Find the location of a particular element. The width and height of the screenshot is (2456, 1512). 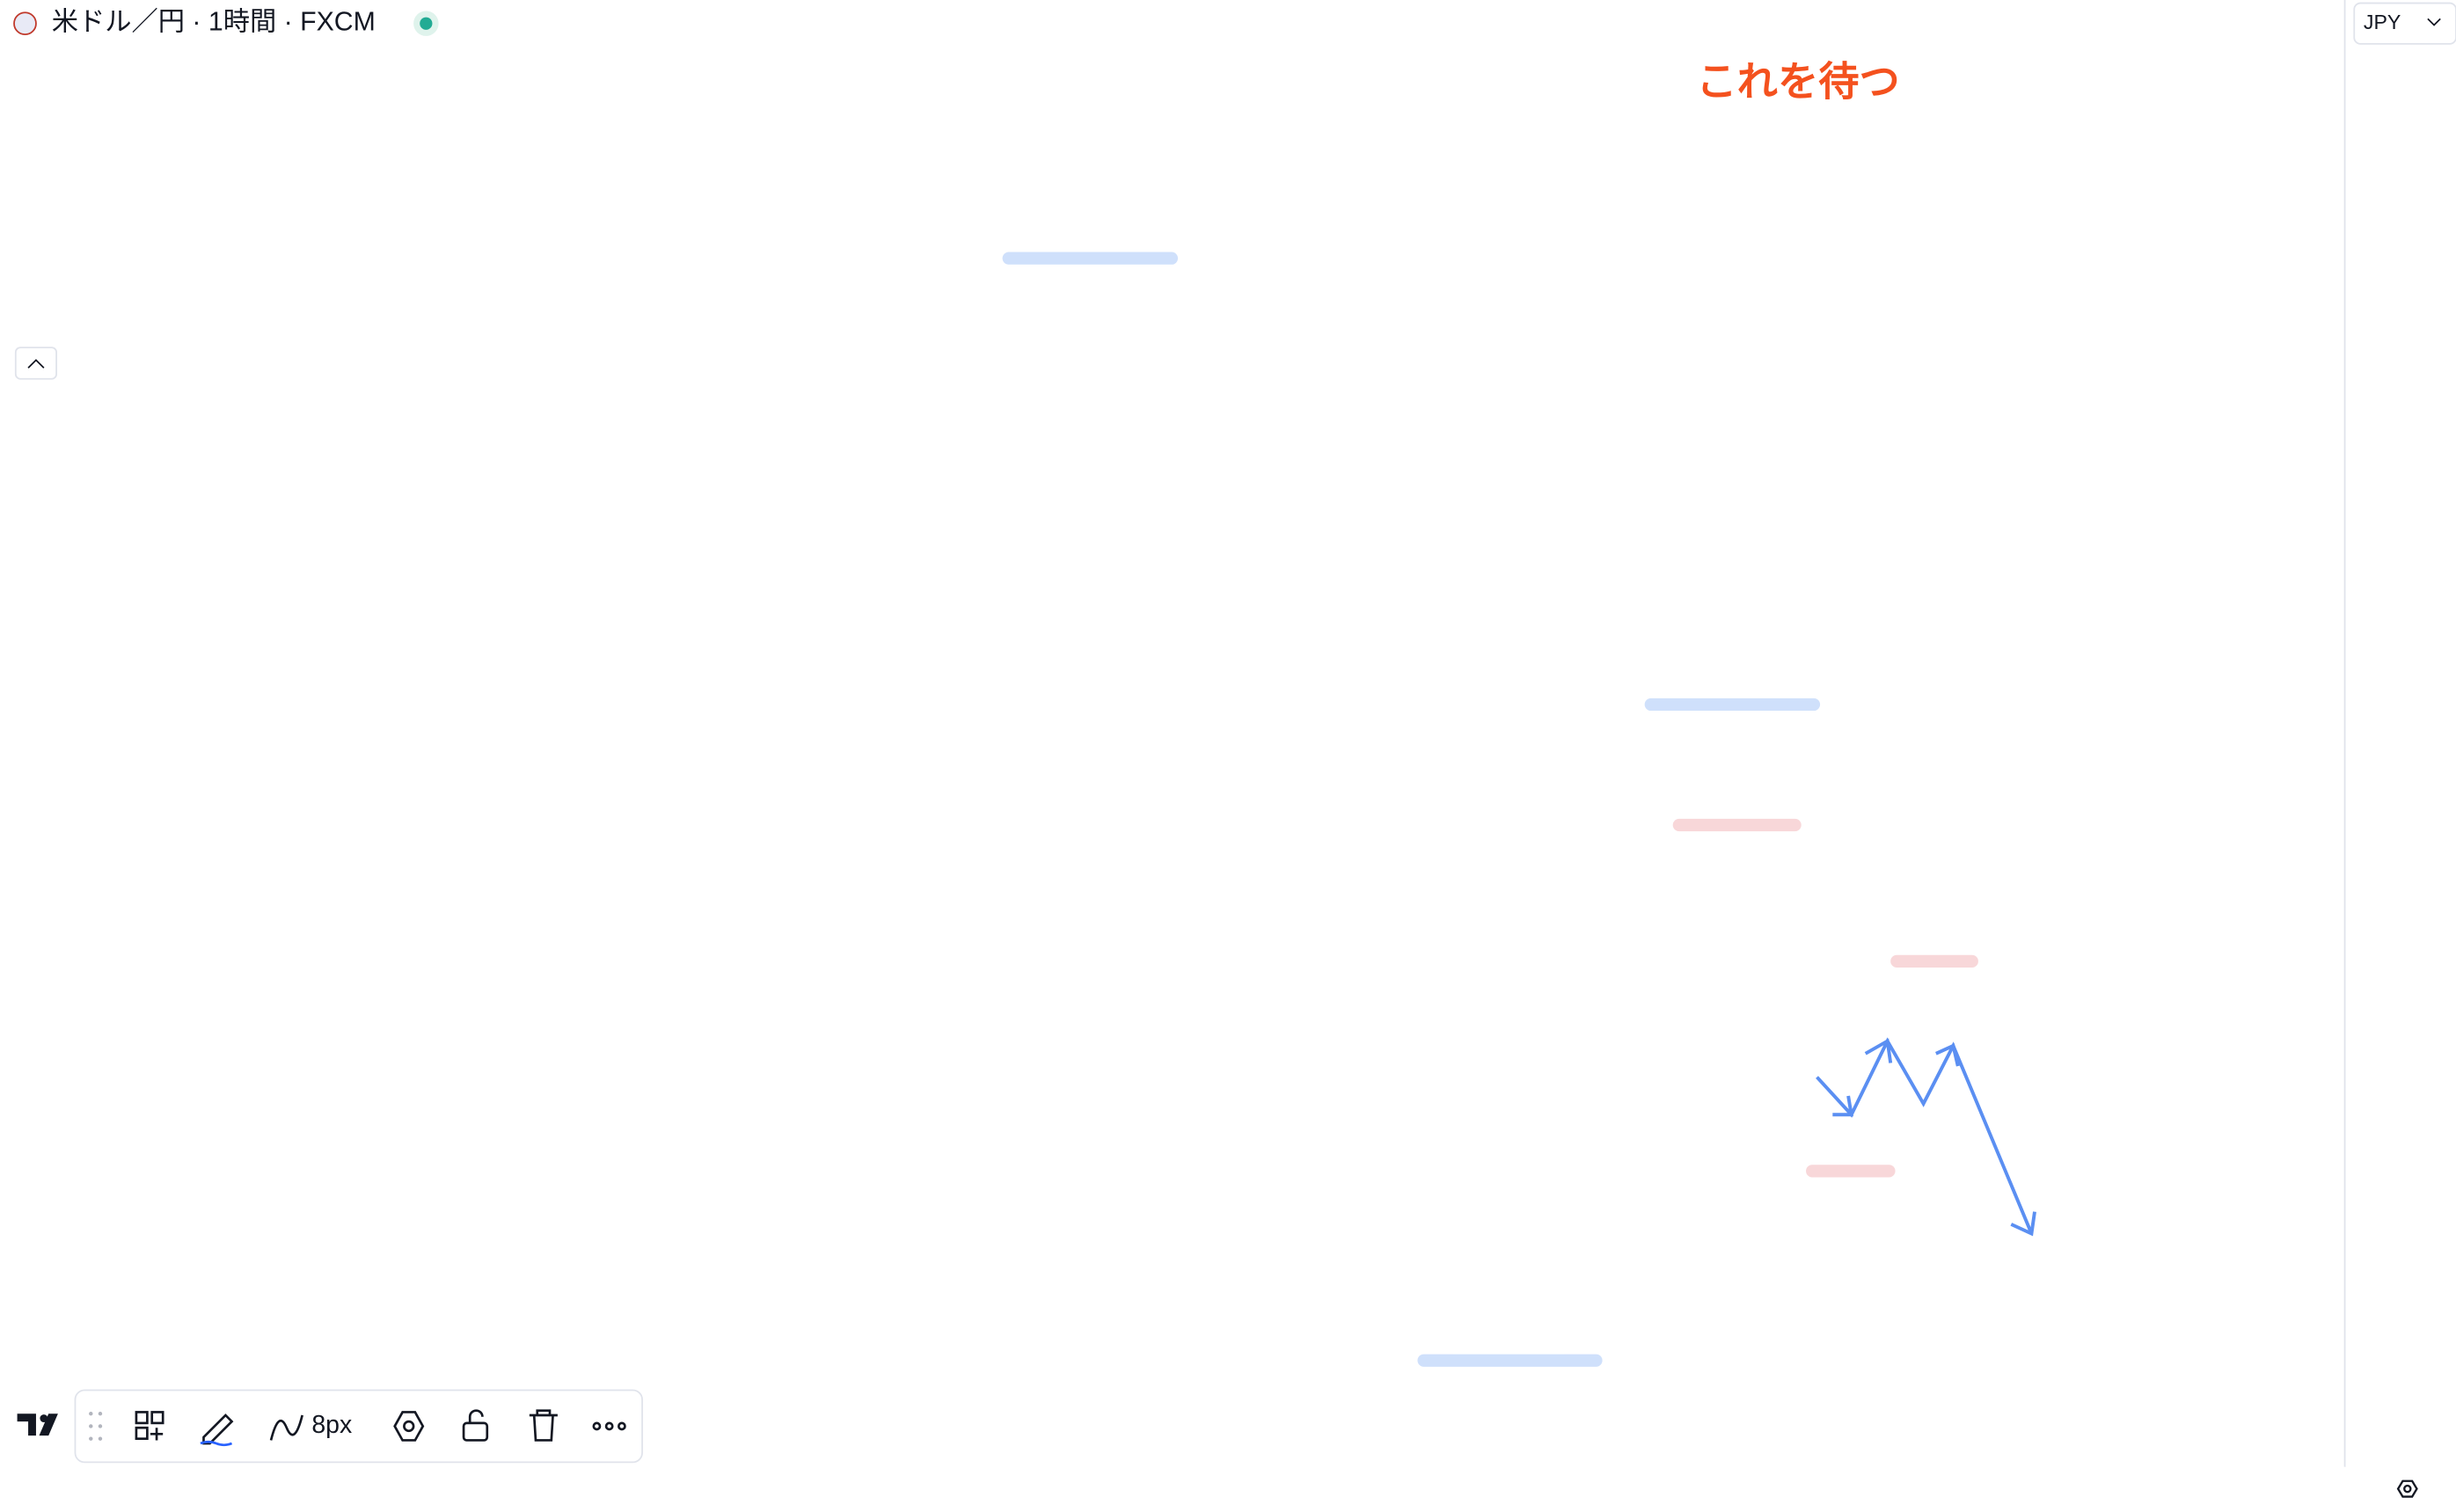

currency-button is located at coordinates (2404, 23).